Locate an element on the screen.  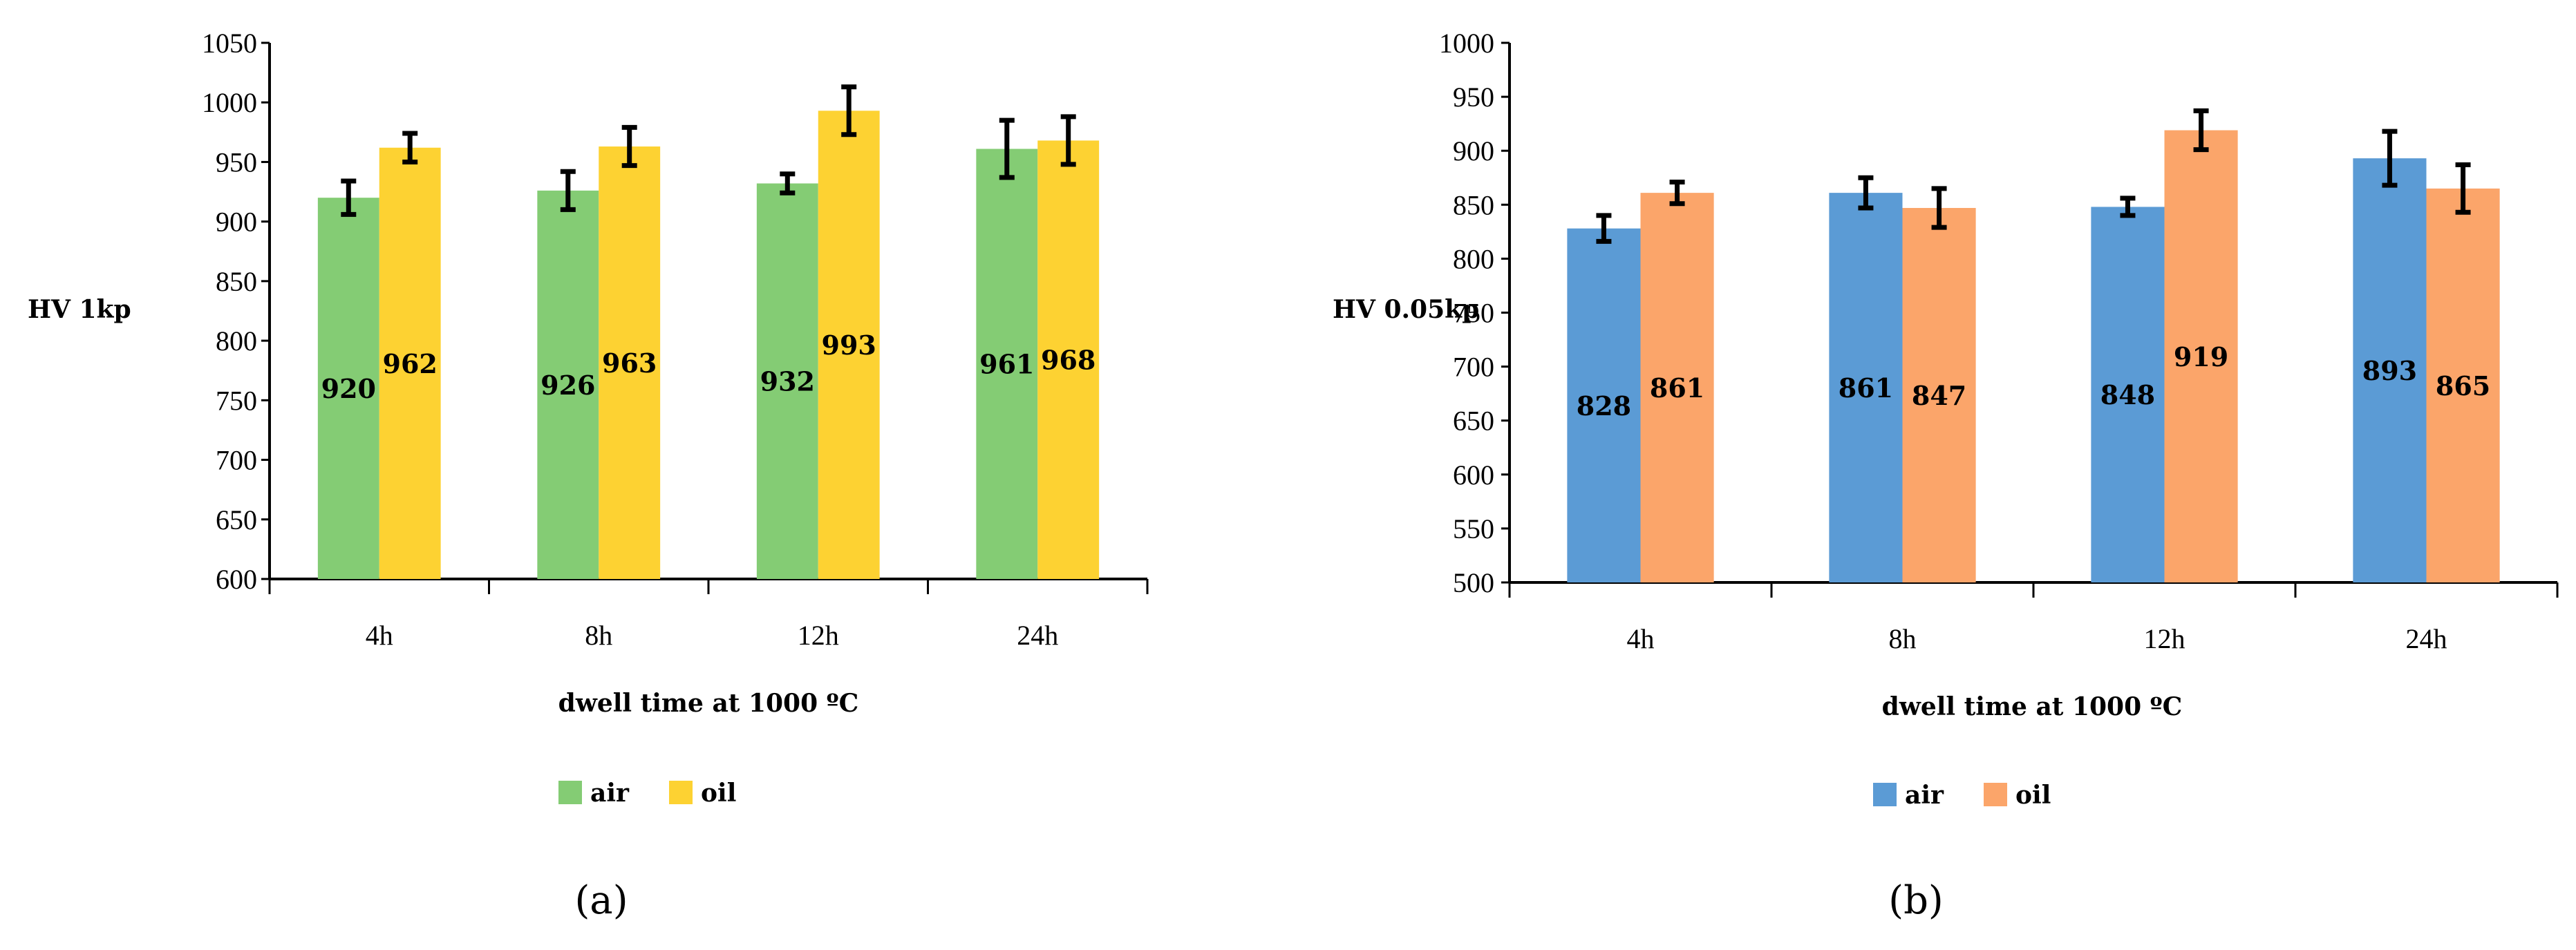
y-axis-title: HV 1kp is located at coordinates (79, 309).